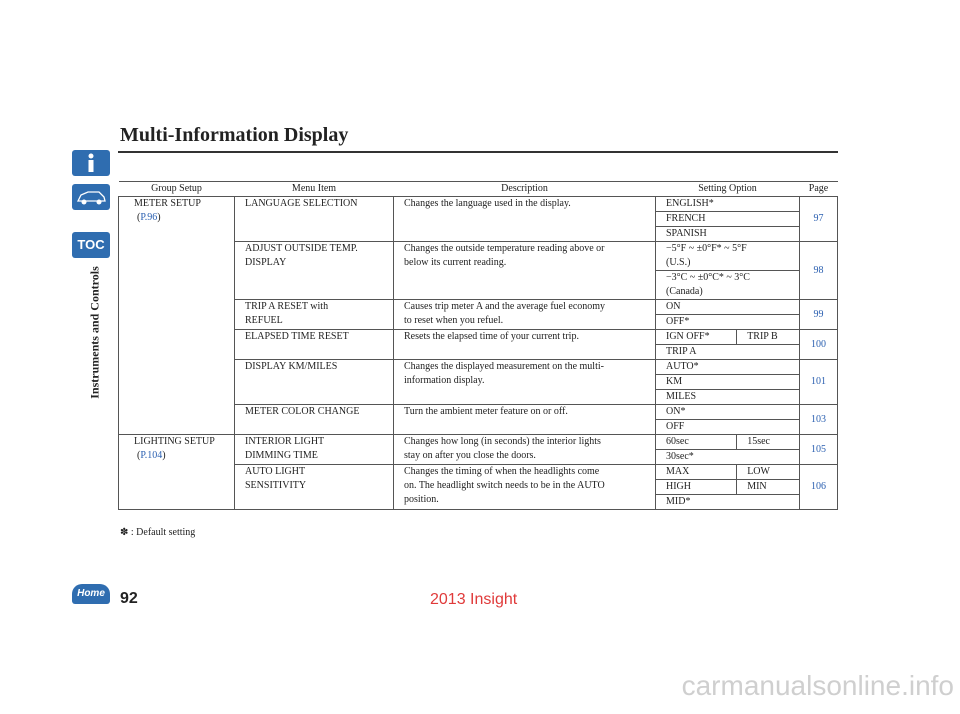  I want to click on text-line: TRIP A RESET with, so click(287, 306).